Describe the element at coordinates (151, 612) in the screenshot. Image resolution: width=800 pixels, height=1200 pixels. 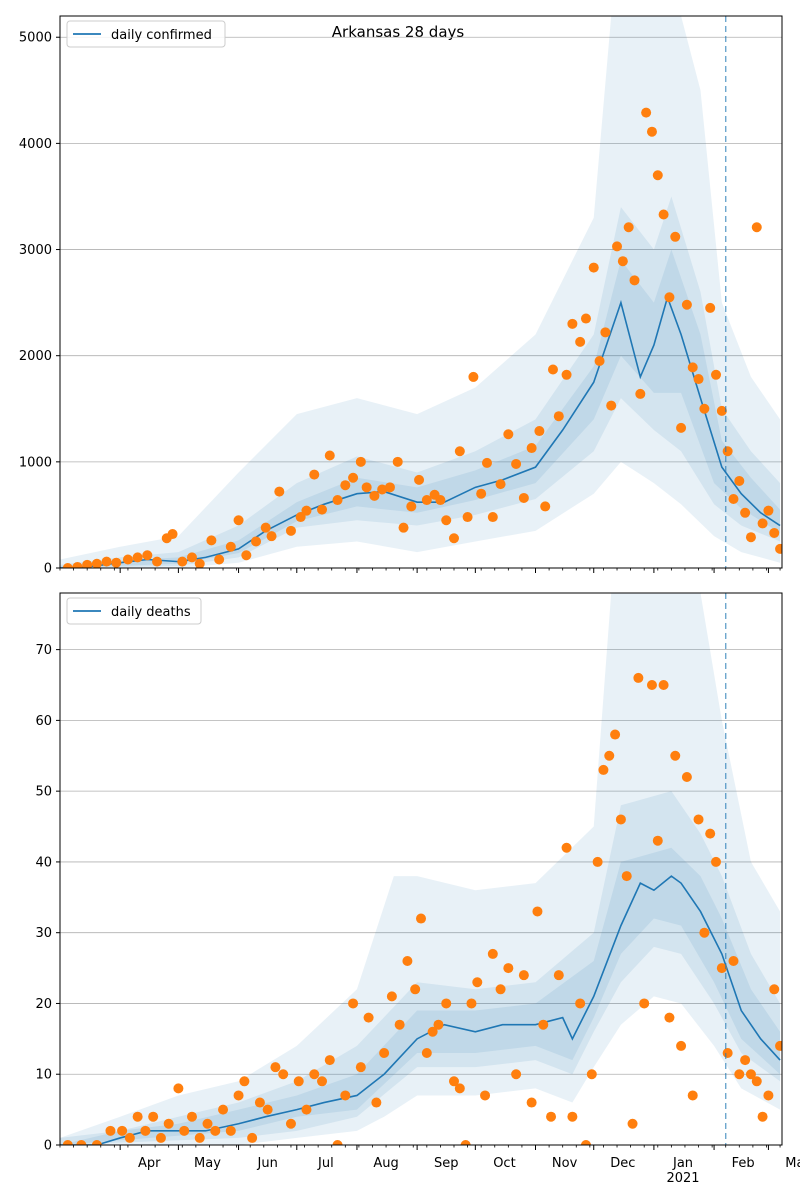
I see `legend-label: daily deaths` at that location.